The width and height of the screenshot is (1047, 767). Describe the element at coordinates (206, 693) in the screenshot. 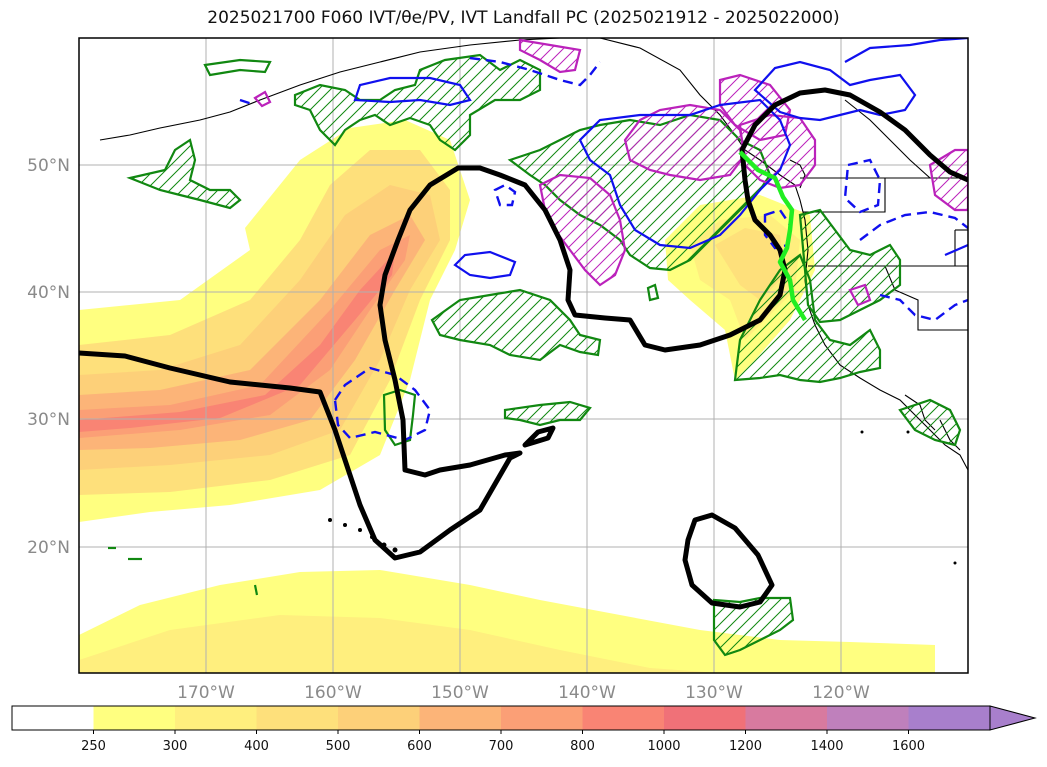

I see `lon-label-170w: 170°W` at that location.